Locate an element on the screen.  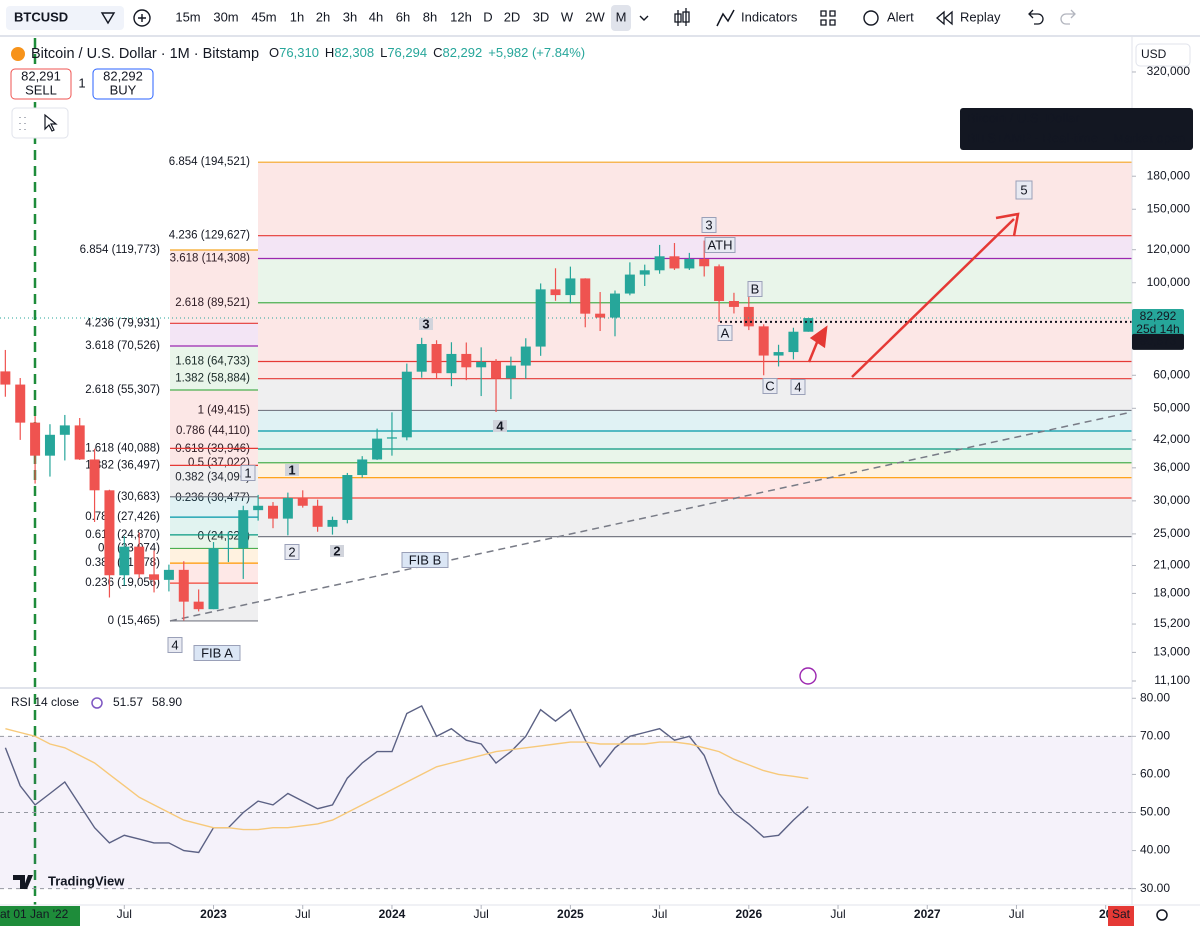
fib-label: 0 (24,627) is located at coordinates (224, 537).